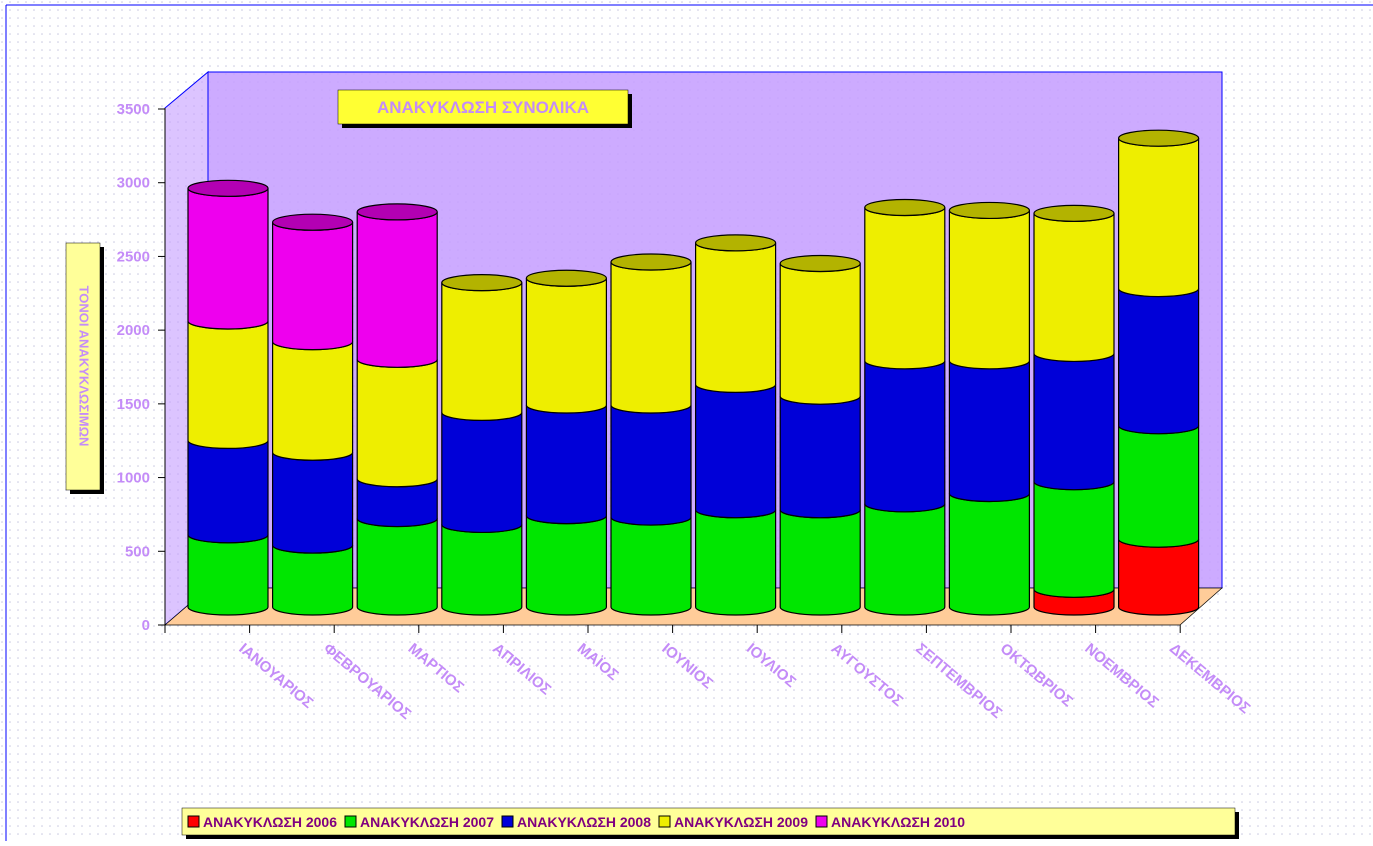 This screenshot has width=1373, height=846. Describe the element at coordinates (133, 478) in the screenshot. I see `y-tick-label: 1000` at that location.